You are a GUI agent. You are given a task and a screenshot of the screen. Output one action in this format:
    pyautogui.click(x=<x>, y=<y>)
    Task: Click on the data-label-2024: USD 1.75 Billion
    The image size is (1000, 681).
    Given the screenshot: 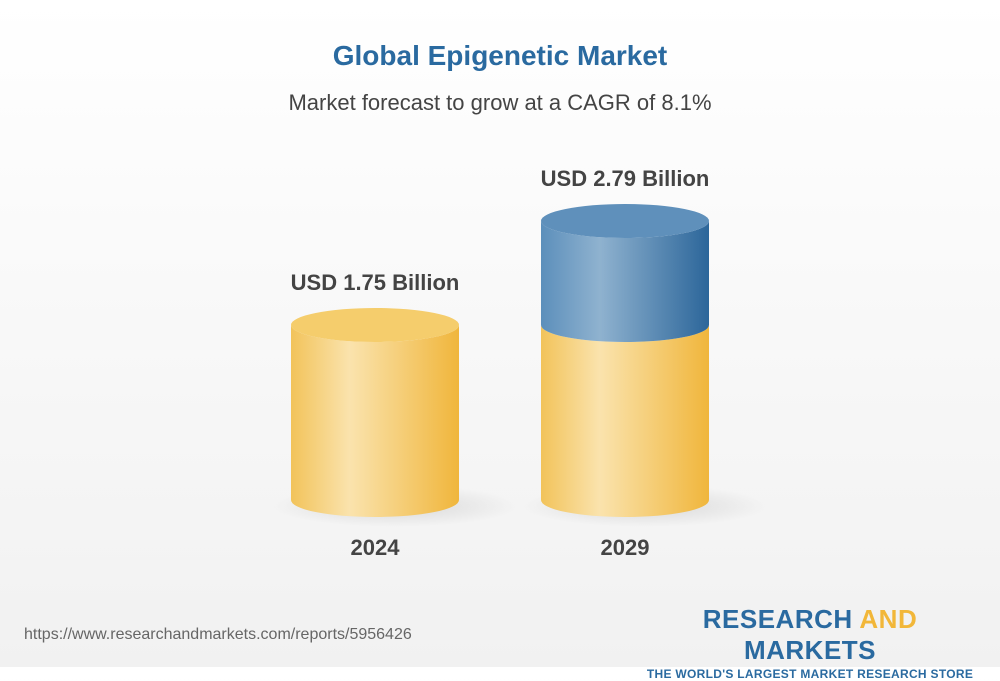 What is the action you would take?
    pyautogui.click(x=375, y=282)
    